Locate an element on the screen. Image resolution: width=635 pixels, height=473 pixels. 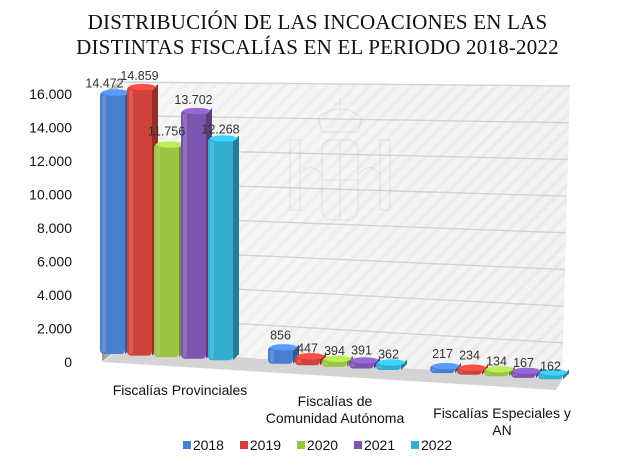
legend-item-2021: 2021 is located at coordinates (374, 445).